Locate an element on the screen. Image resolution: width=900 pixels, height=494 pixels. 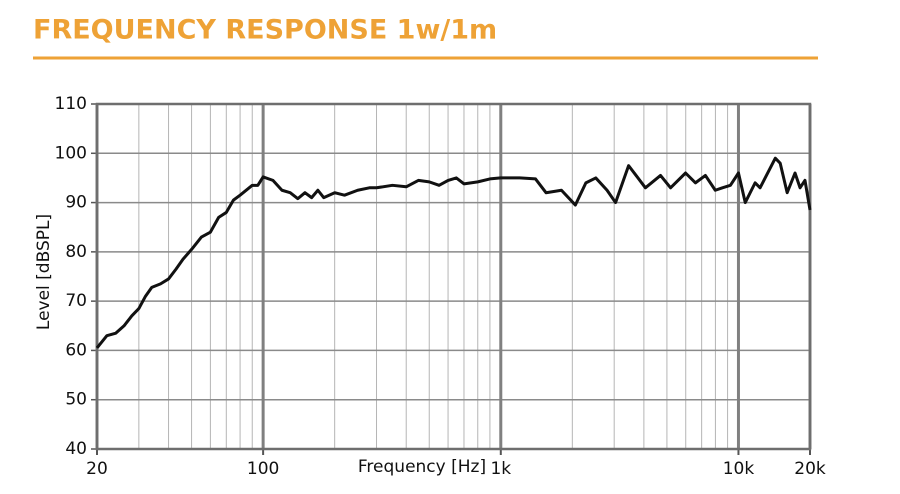
x-tick-label: 20 is located at coordinates (97, 469).